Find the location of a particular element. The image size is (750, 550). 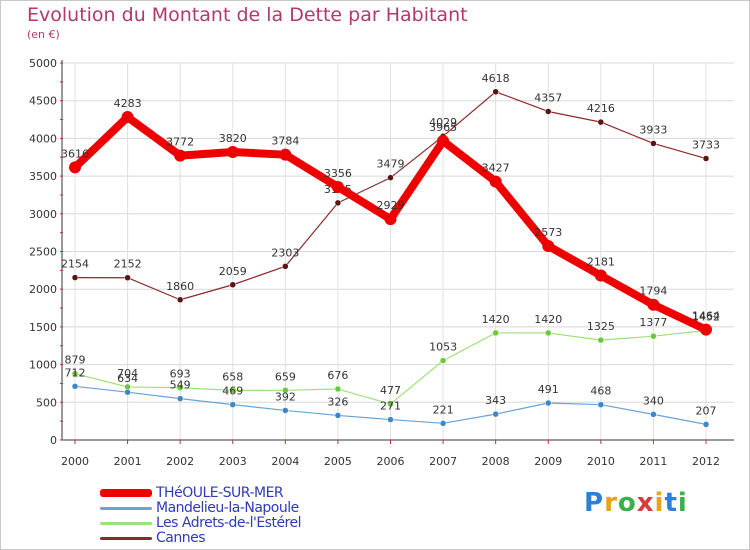

data-label-th-oule-sur-mer: 2573 is located at coordinates (548, 232).